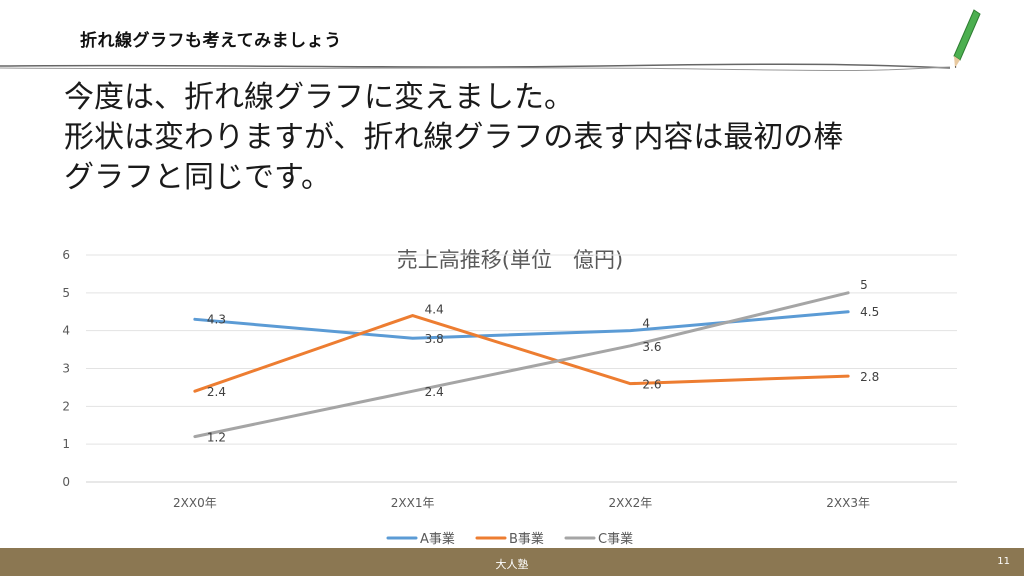  Describe the element at coordinates (413, 503) in the screenshot. I see `x-tick-label: 2XX1年` at that location.